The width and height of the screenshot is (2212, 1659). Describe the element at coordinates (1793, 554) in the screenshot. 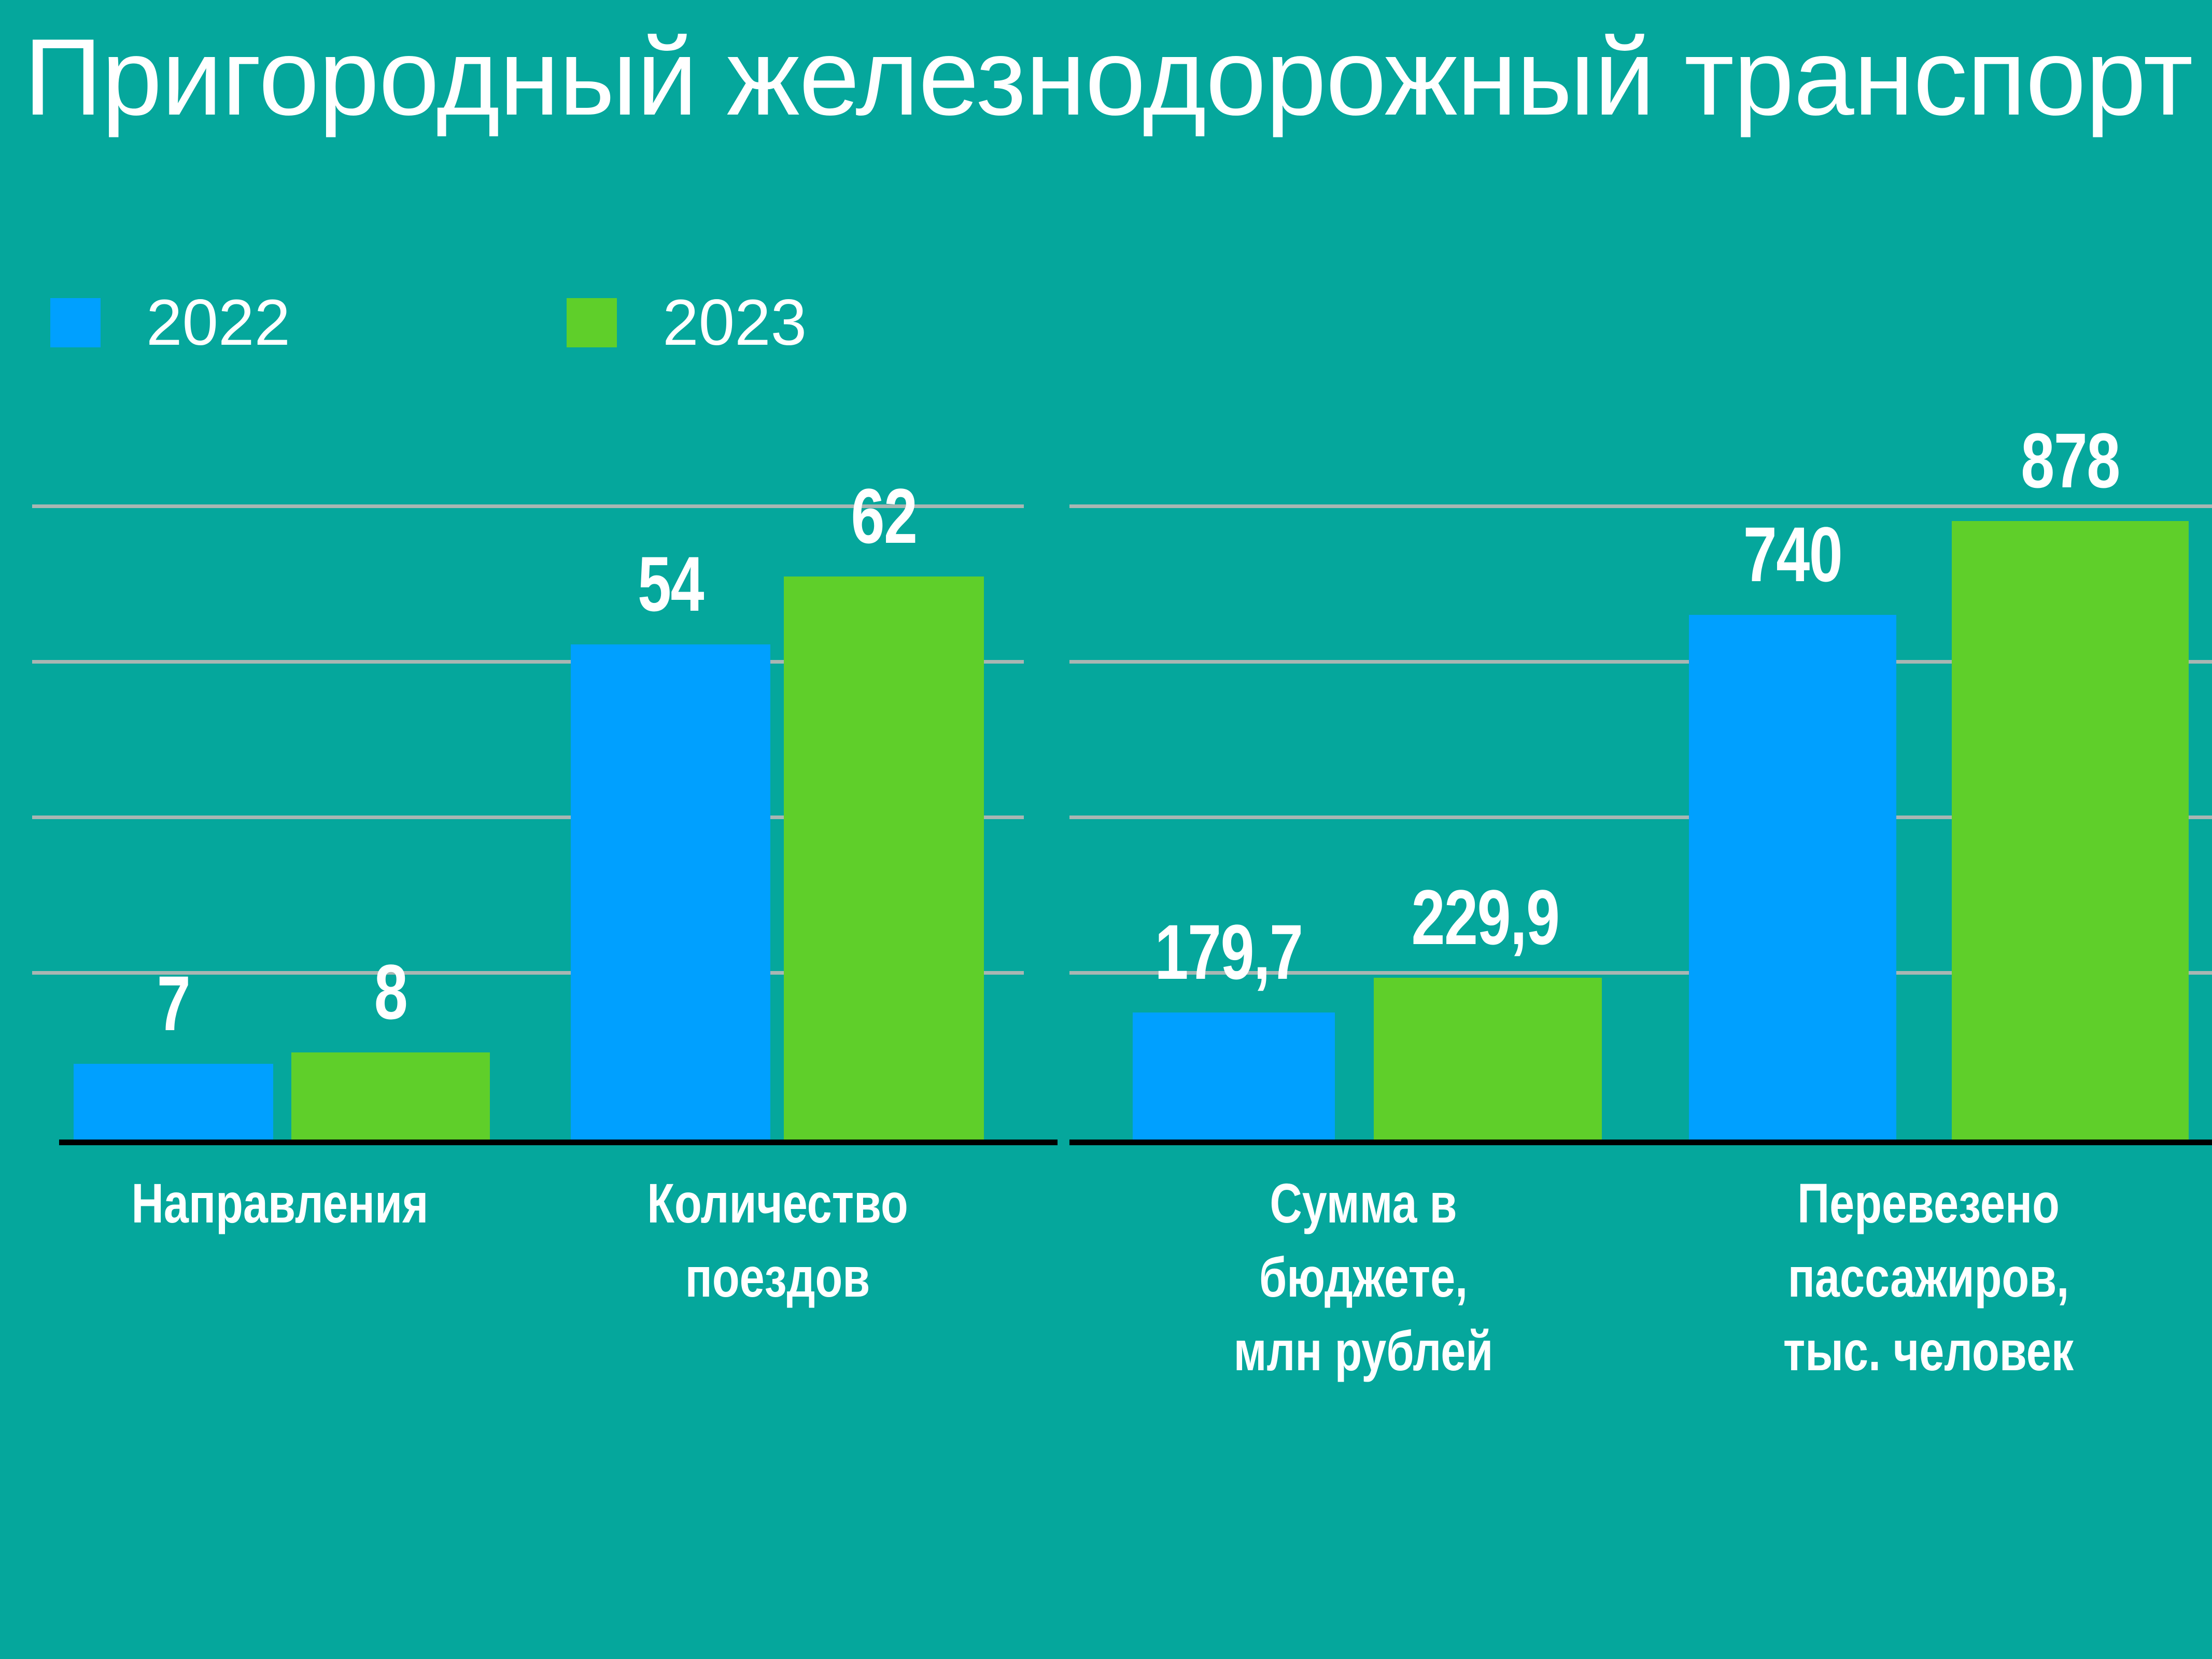

I see `bar-value-right-passengers-2022: 740` at that location.